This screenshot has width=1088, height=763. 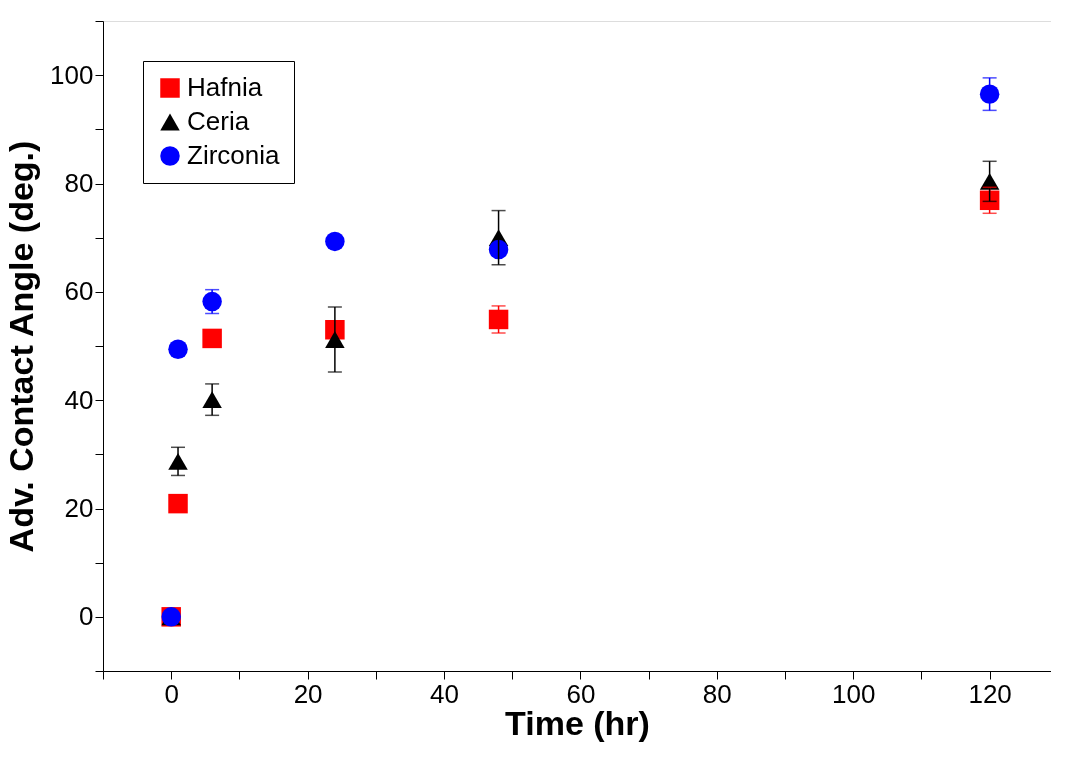 I want to click on legend-label: Hafnia, so click(x=225, y=87).